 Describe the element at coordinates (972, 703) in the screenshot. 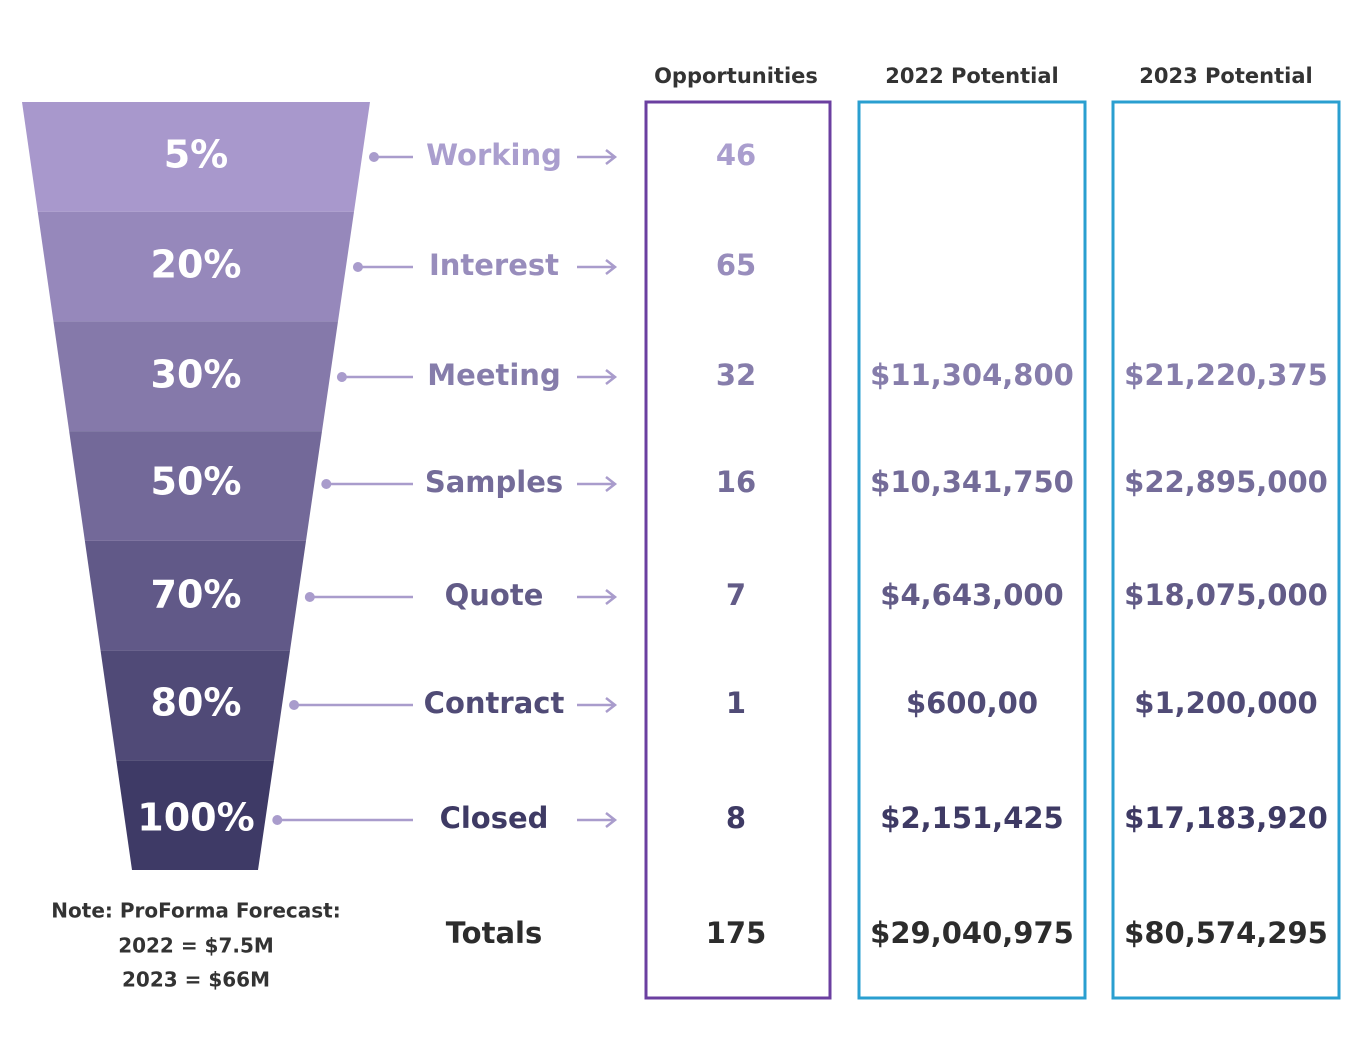

I see `potential-2022-value: $600,00` at that location.